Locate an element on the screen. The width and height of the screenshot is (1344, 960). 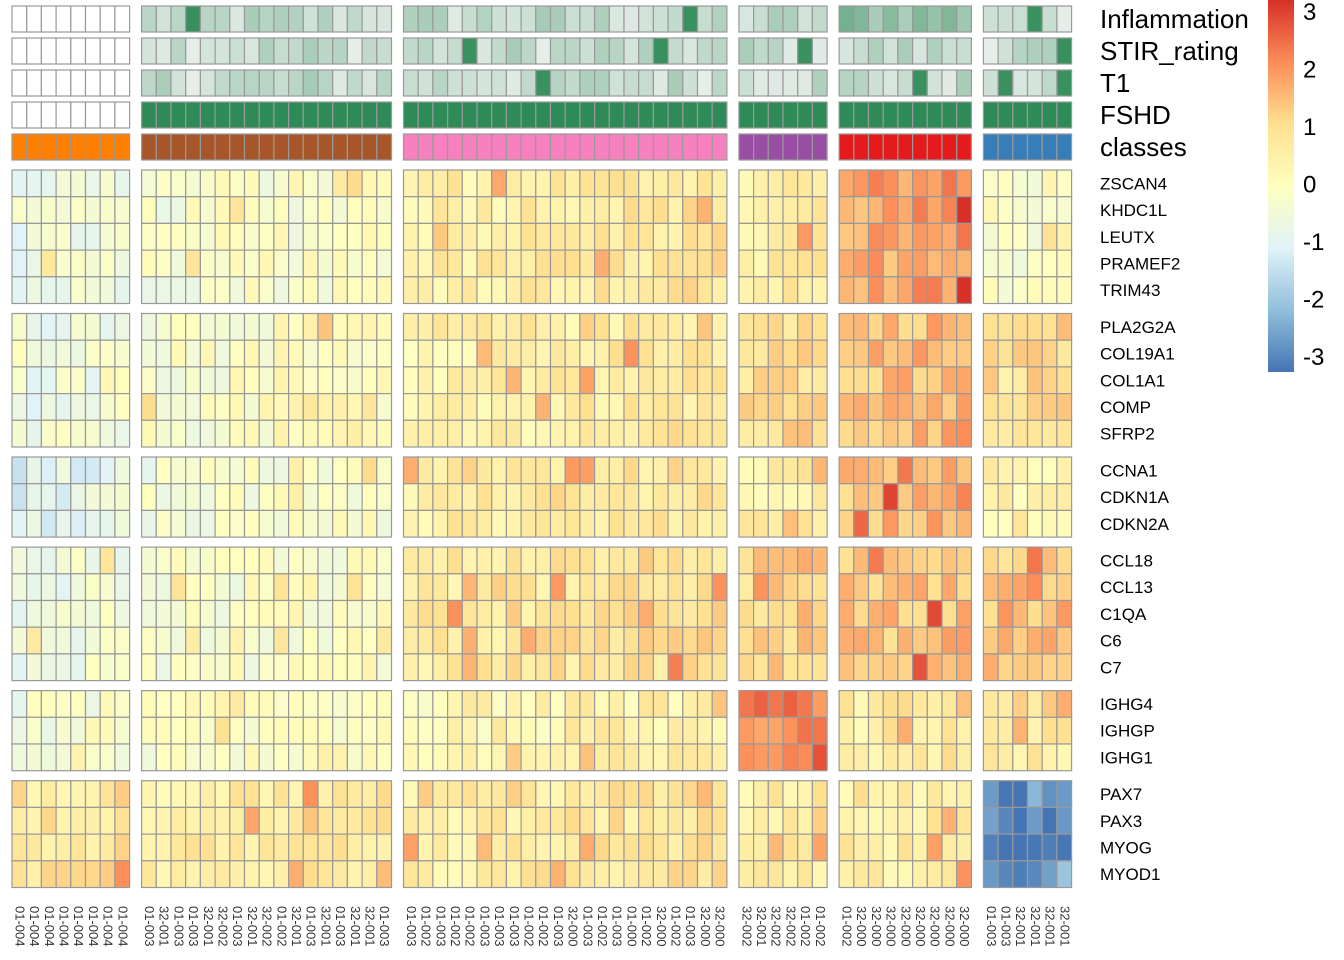
column-label: 32-000 is located at coordinates (935, 926).